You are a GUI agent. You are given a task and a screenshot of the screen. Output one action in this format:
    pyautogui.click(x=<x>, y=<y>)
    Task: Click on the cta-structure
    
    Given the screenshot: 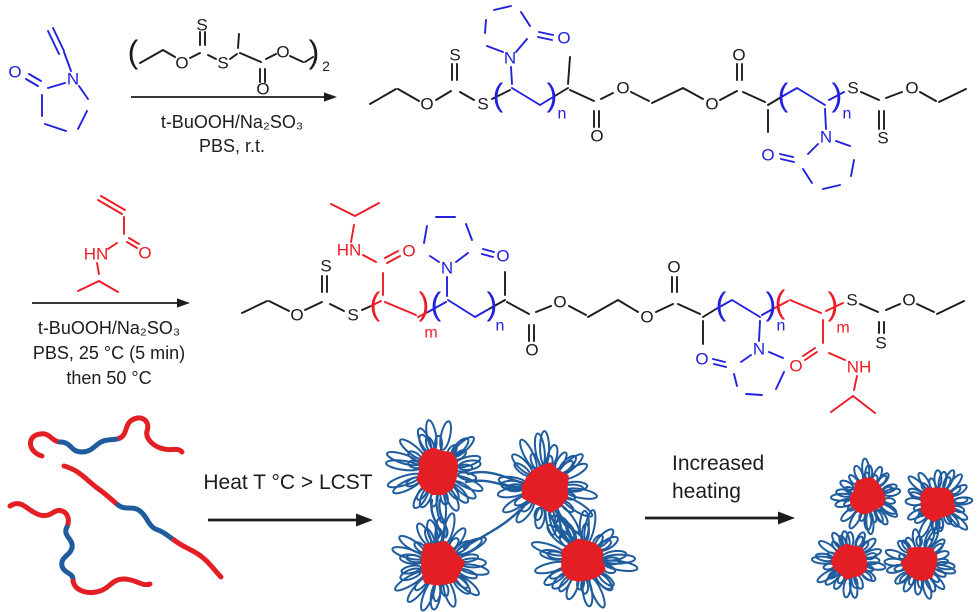 What is the action you would take?
    pyautogui.click(x=226, y=57)
    